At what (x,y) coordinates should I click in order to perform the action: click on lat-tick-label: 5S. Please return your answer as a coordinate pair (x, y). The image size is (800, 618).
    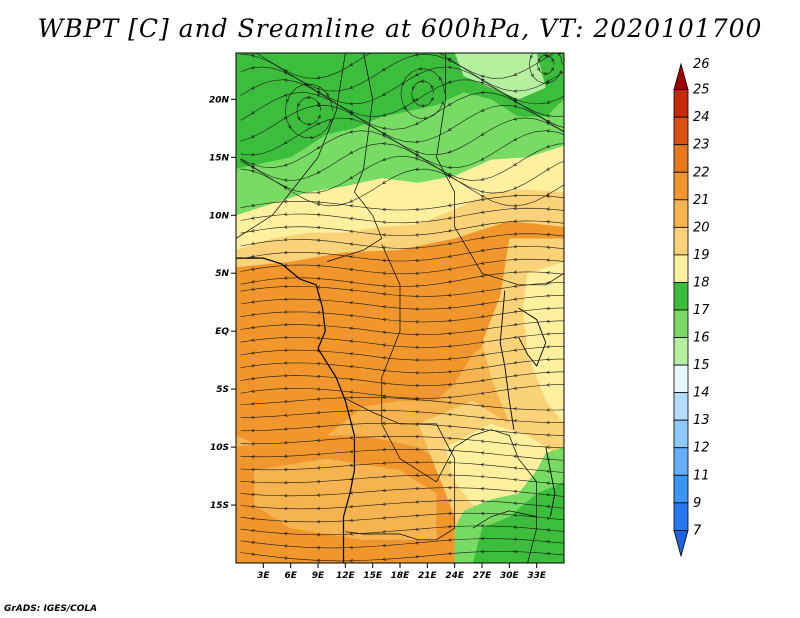
    Looking at the image, I should click on (222, 390).